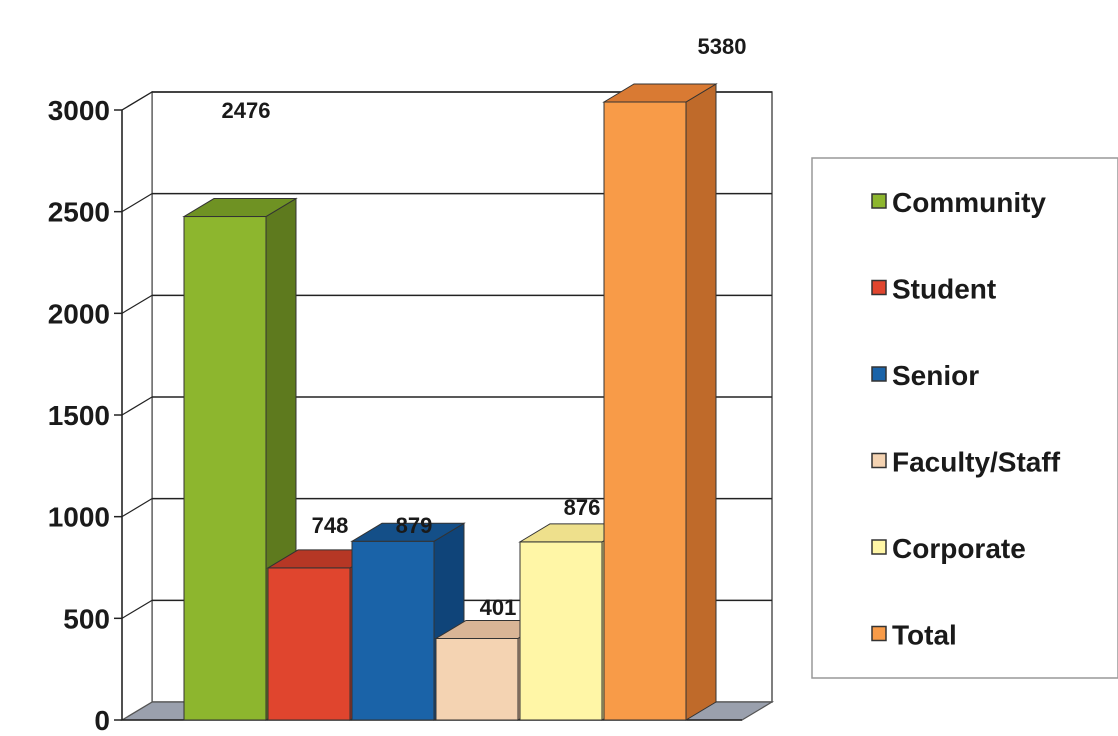  I want to click on y-tick-label: 1500, so click(79, 415).